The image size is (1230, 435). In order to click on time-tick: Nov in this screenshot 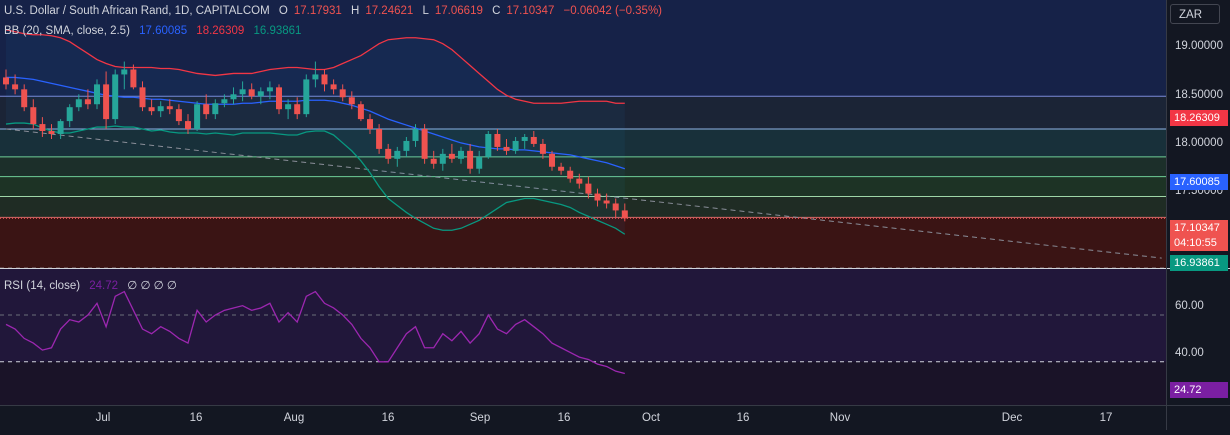, I will do `click(840, 418)`.